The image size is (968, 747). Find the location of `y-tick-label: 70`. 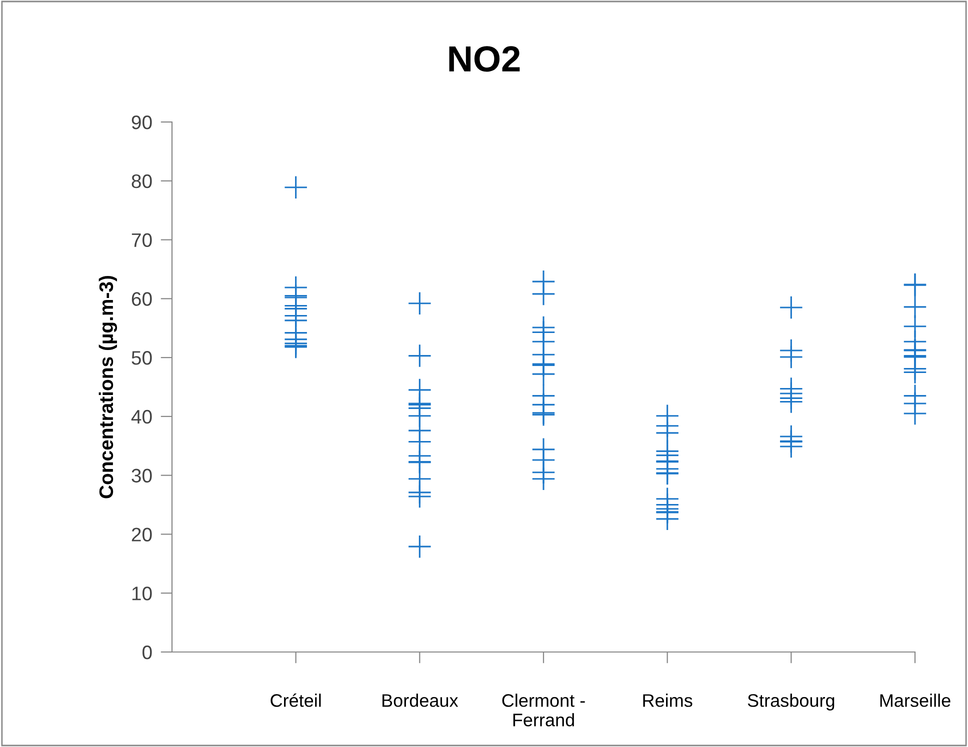

y-tick-label: 70 is located at coordinates (142, 240).